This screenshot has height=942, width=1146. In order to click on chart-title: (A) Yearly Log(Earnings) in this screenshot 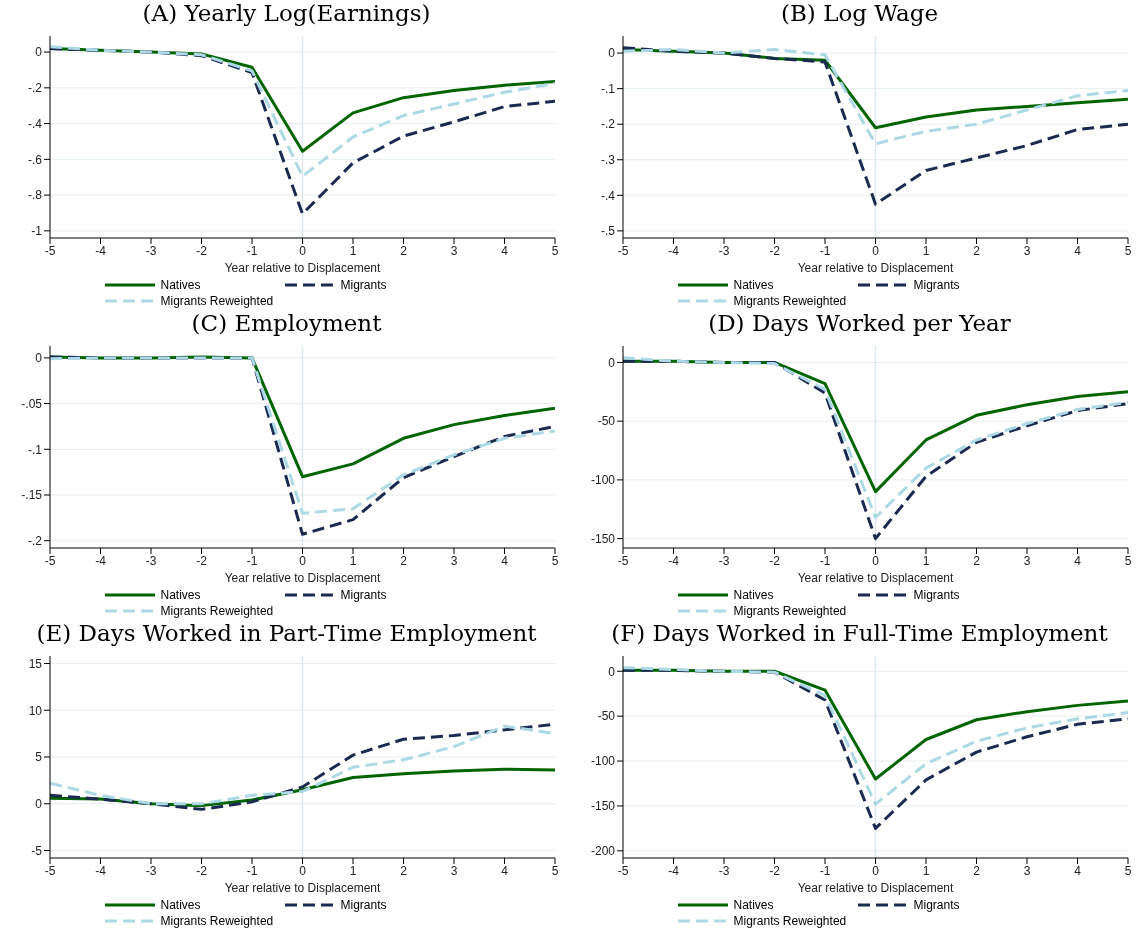, I will do `click(286, 14)`.